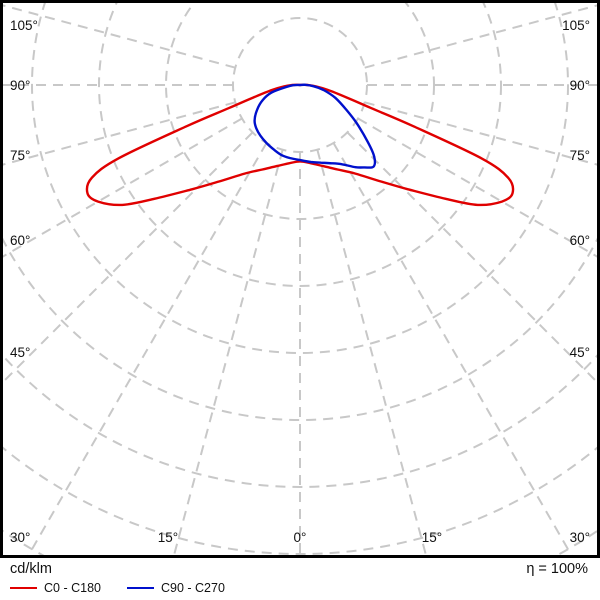  Describe the element at coordinates (299, 569) in the screenshot. I see `footer-top-row: cd/klm η = 100%` at that location.